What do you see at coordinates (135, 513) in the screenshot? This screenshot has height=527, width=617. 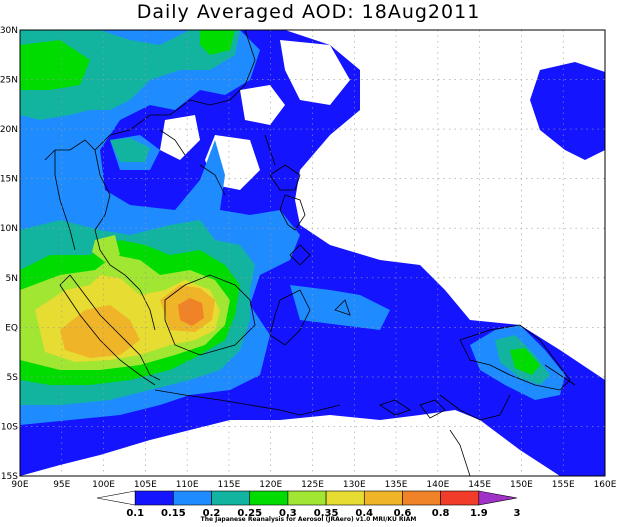 I see `colorbar-label: 0.1` at bounding box center [135, 513].